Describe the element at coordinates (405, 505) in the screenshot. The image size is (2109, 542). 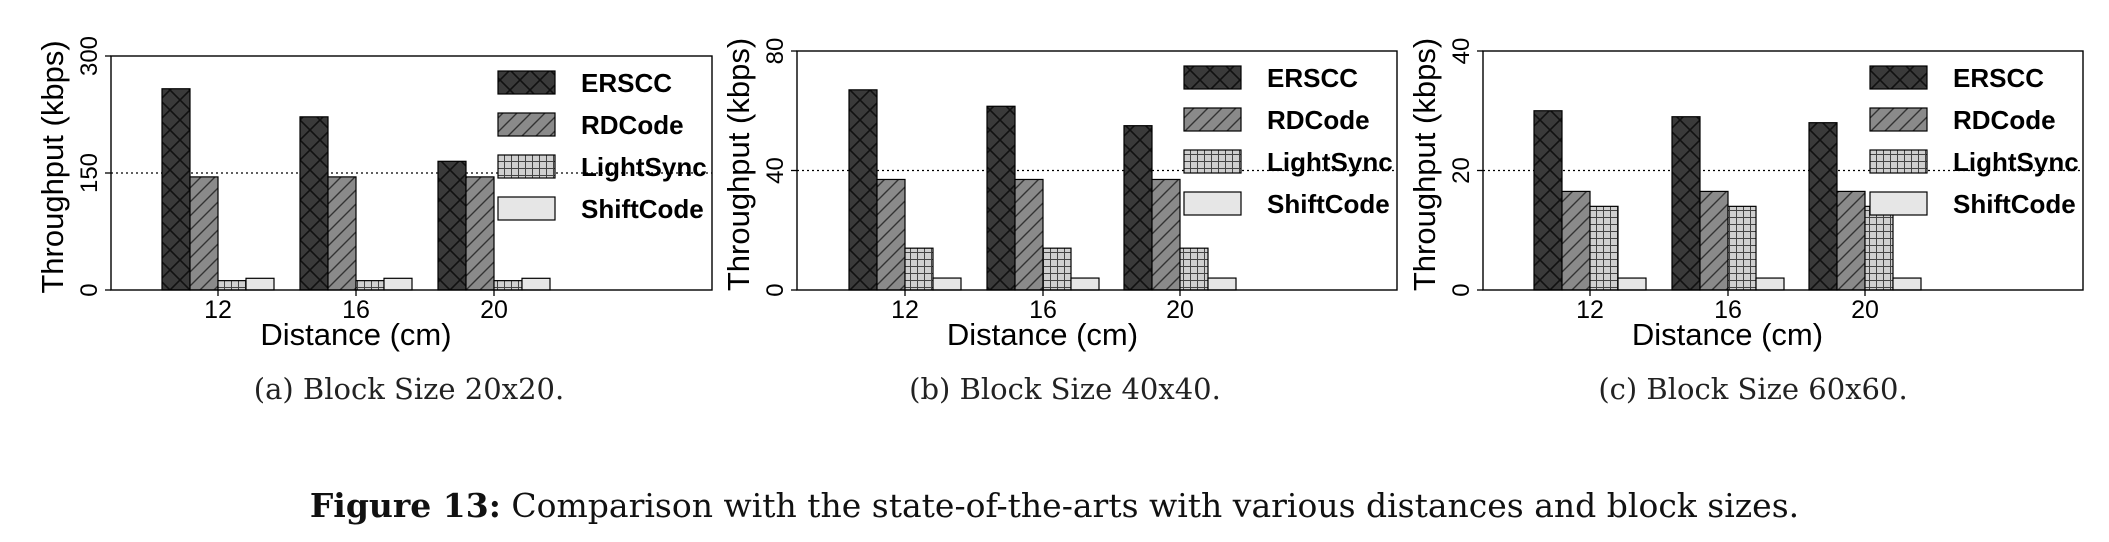
I see `figure-caption-label: Figure 13:` at that location.